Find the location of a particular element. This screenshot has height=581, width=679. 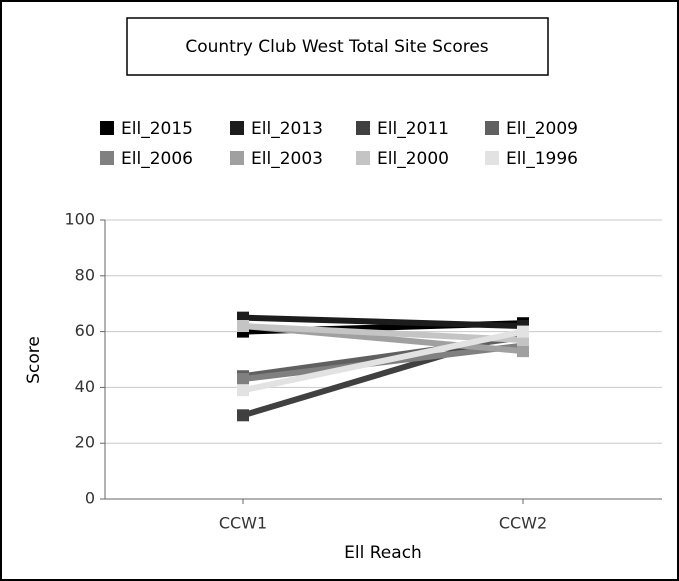

legend-label: Ell_2011 is located at coordinates (413, 129).